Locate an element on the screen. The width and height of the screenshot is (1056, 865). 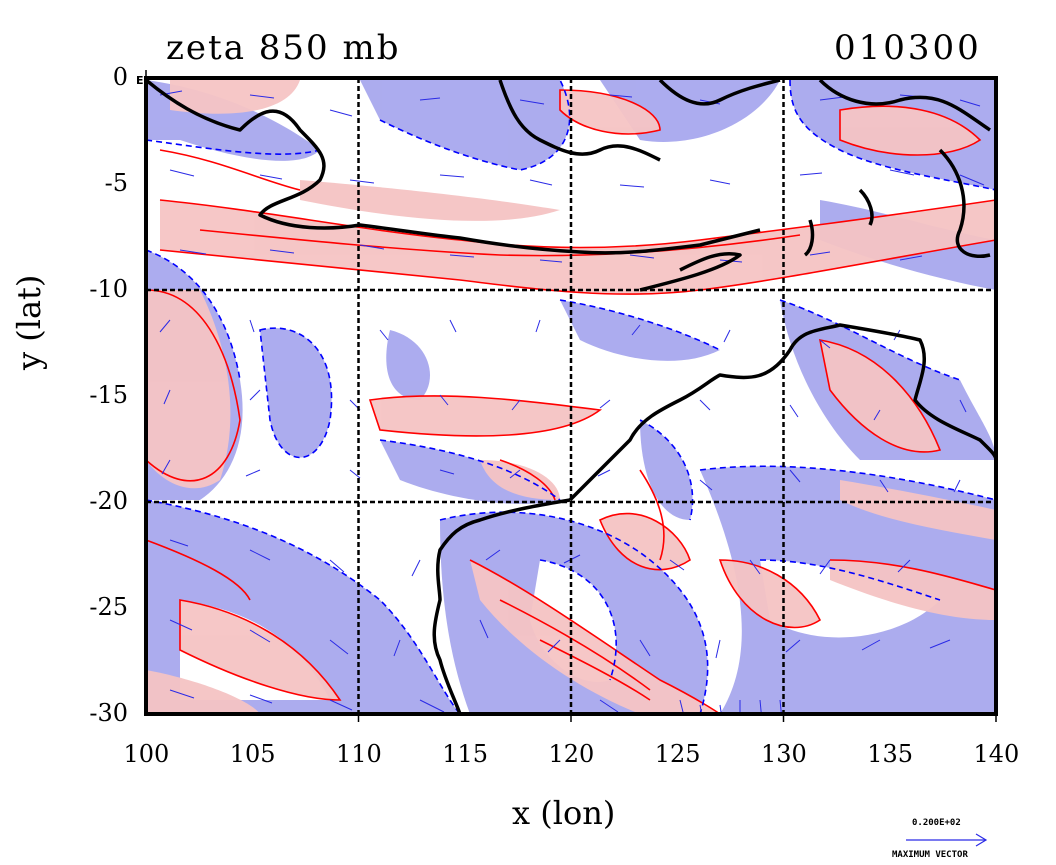
date-code: 010300 is located at coordinates (908, 48).